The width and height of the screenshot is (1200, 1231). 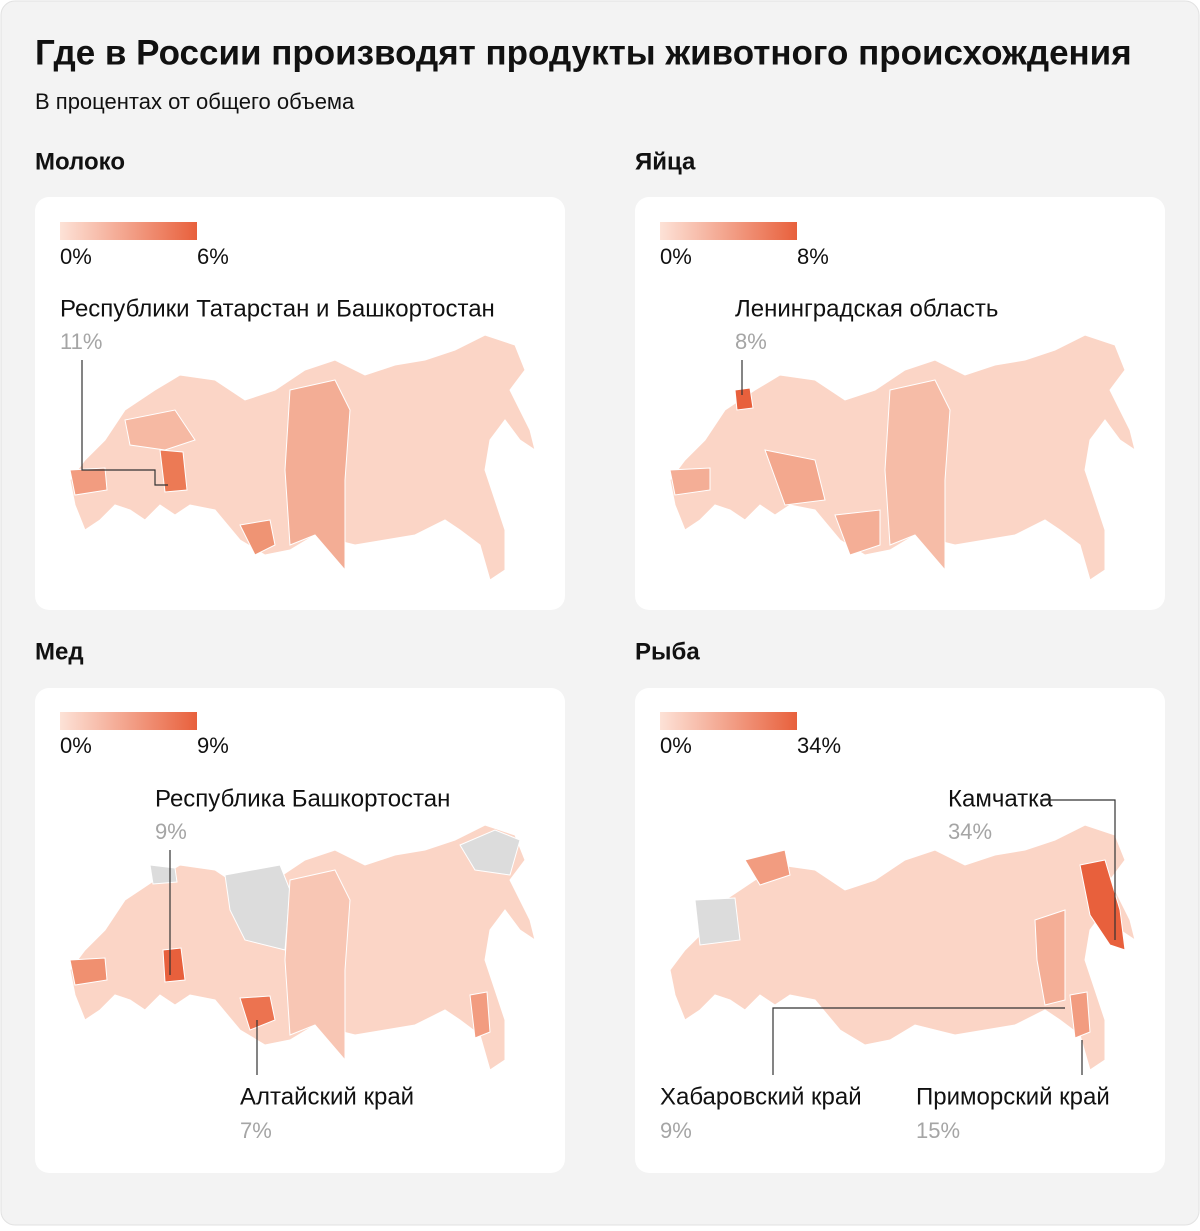 What do you see at coordinates (213, 745) in the screenshot?
I see `legend-max: 9%` at bounding box center [213, 745].